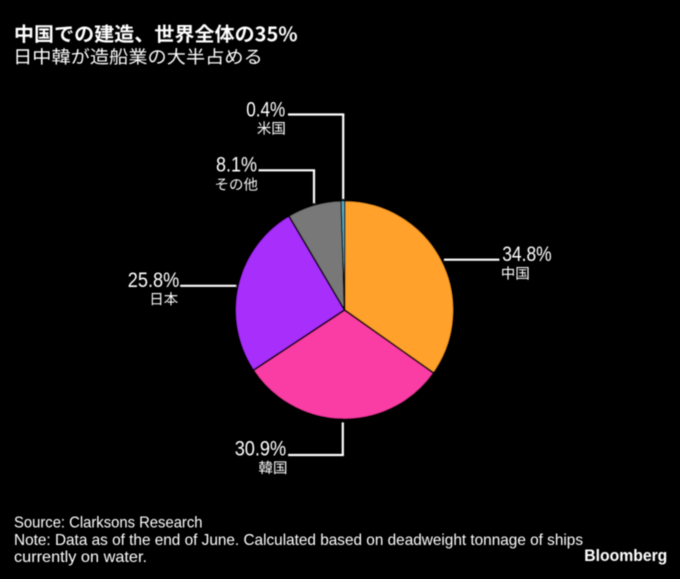 This screenshot has height=579, width=680. Describe the element at coordinates (265, 109) in the screenshot. I see `svg-text: 0.4%` at that location.